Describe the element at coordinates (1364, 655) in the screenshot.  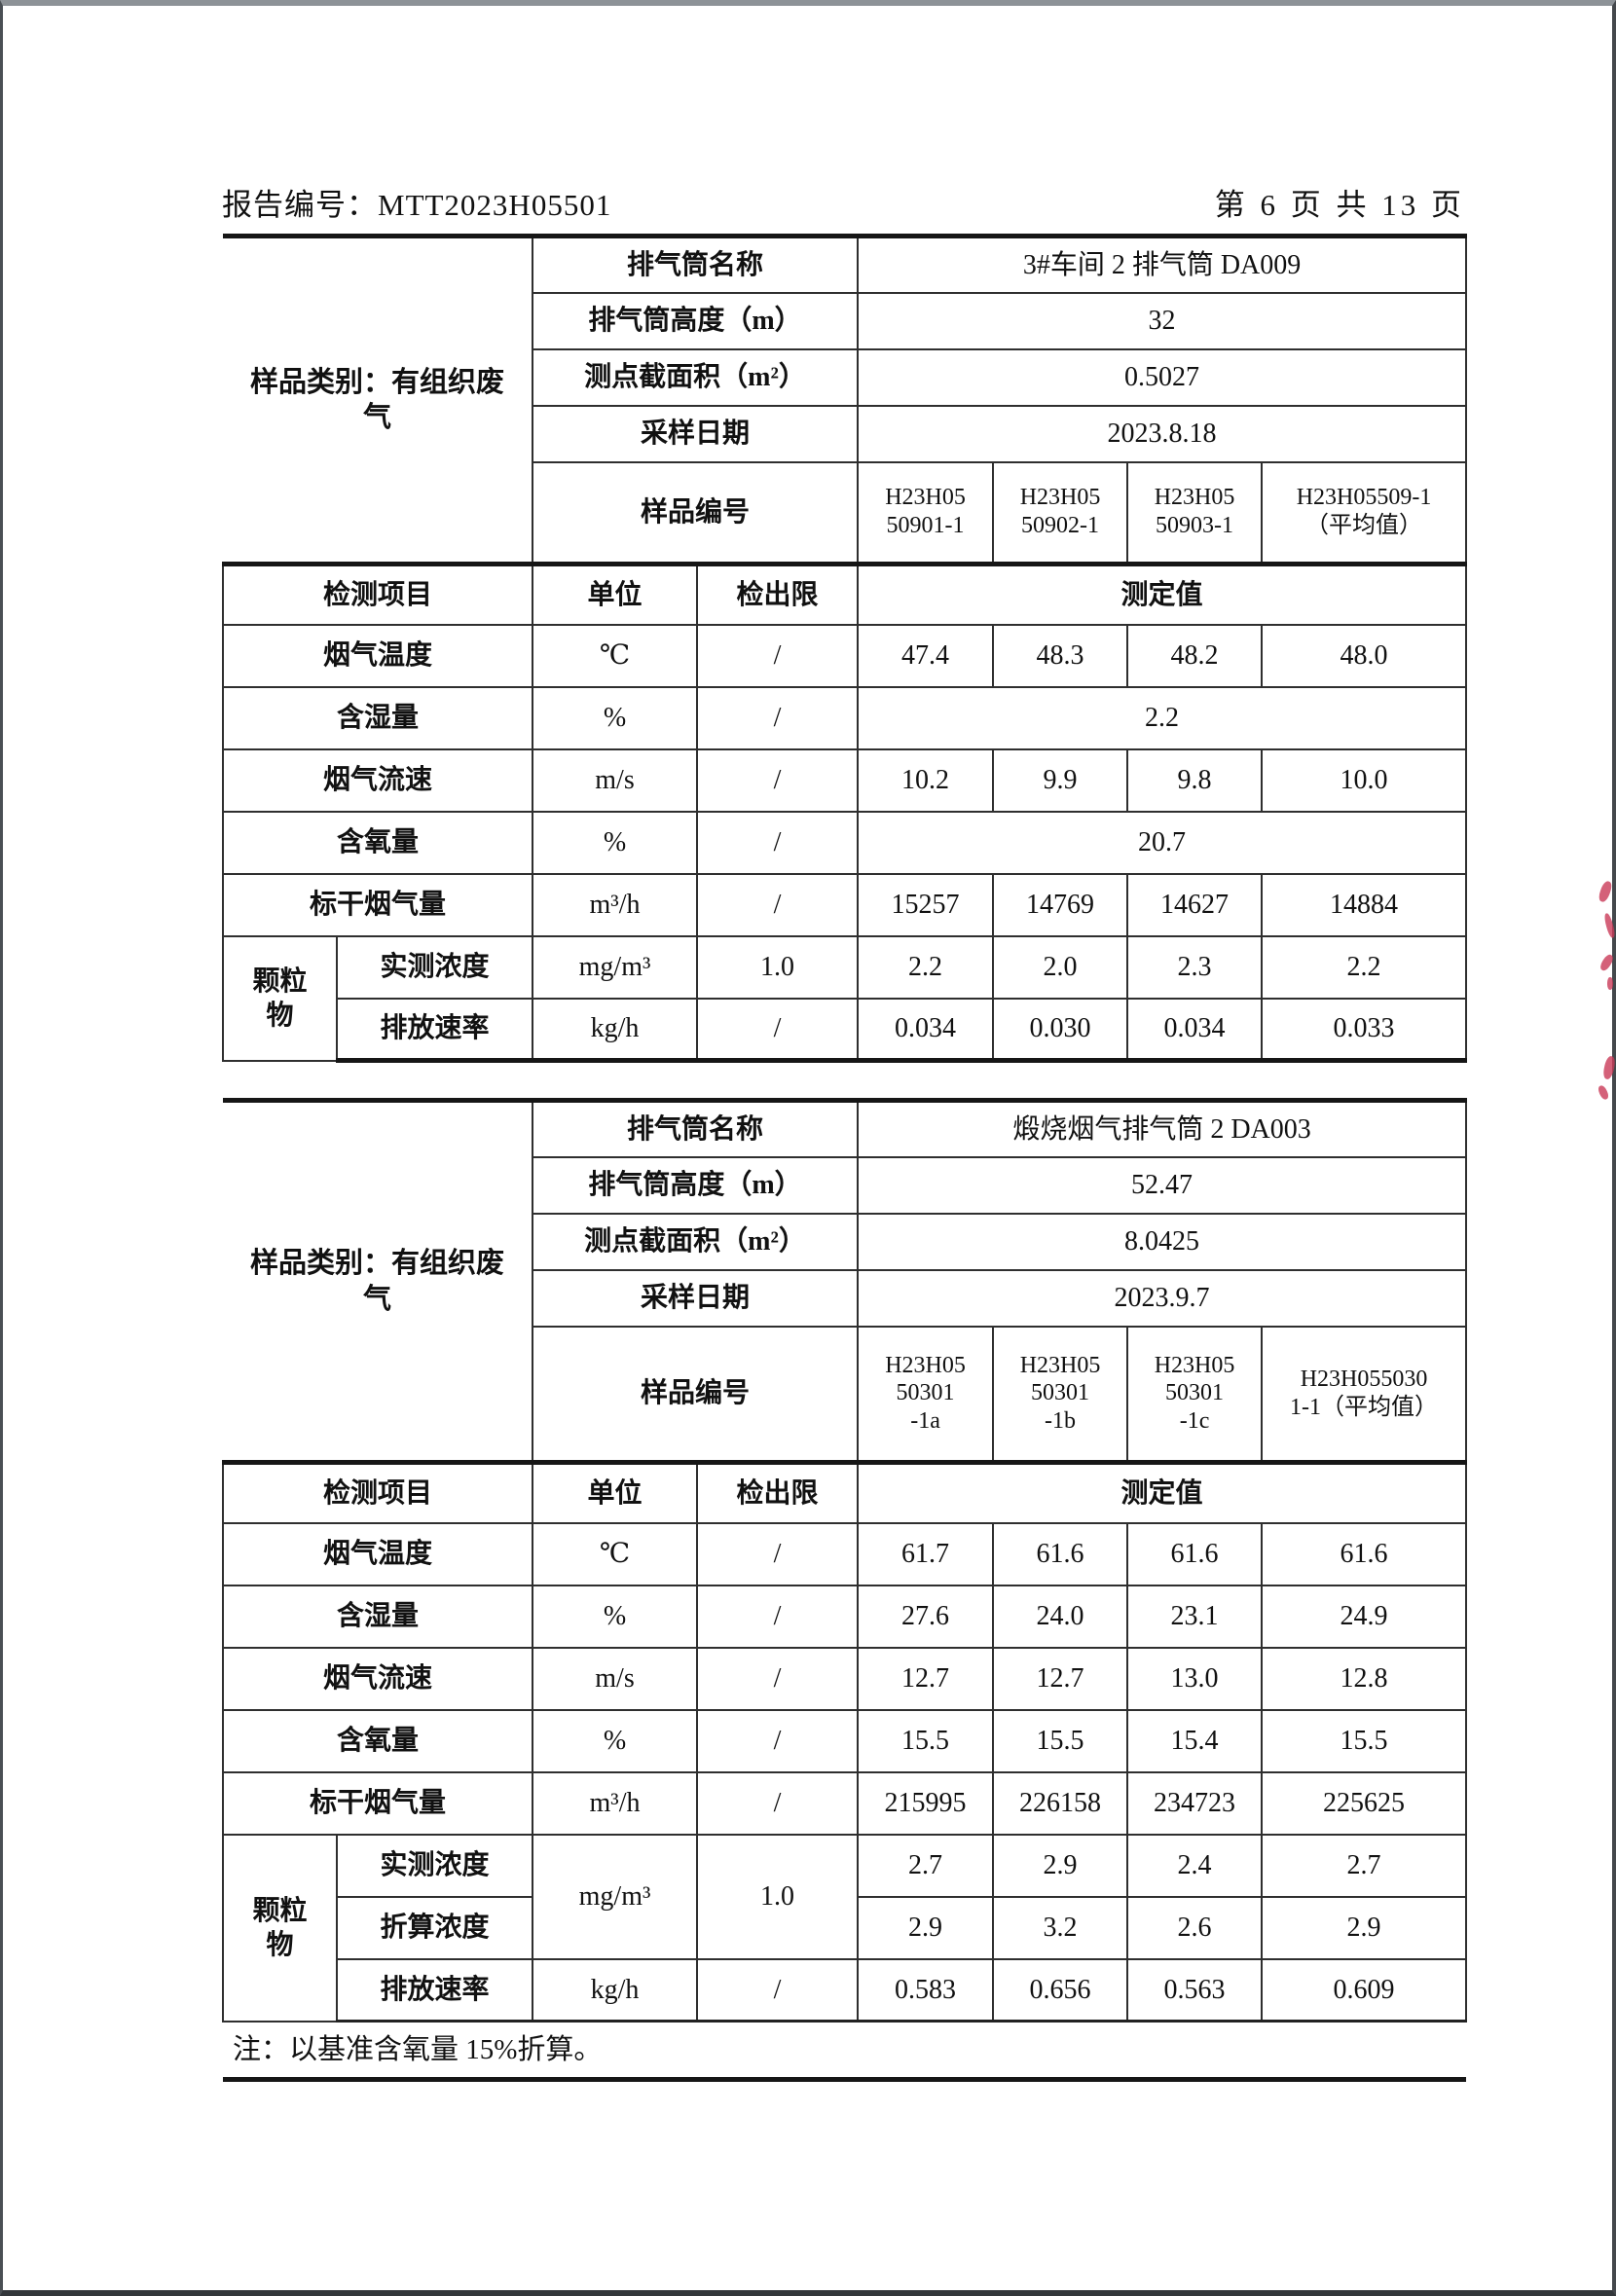
I see `value-cell: 48.0` at that location.